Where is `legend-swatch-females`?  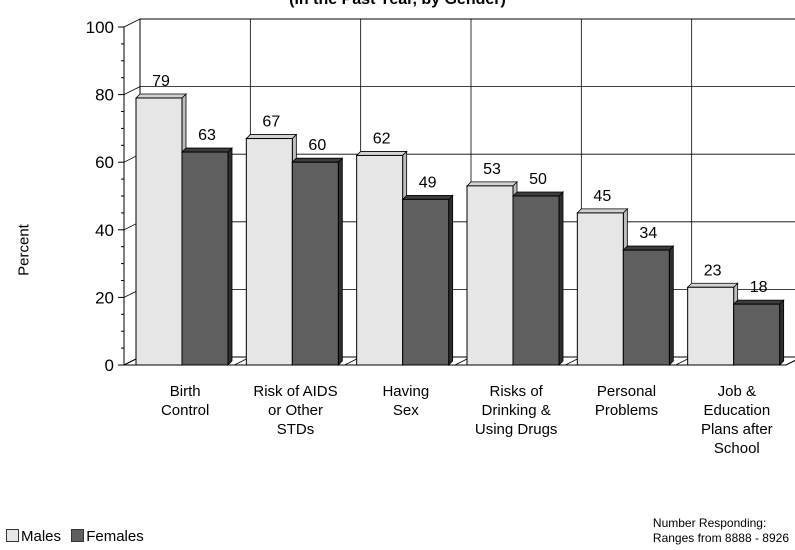
legend-swatch-females is located at coordinates (78, 535).